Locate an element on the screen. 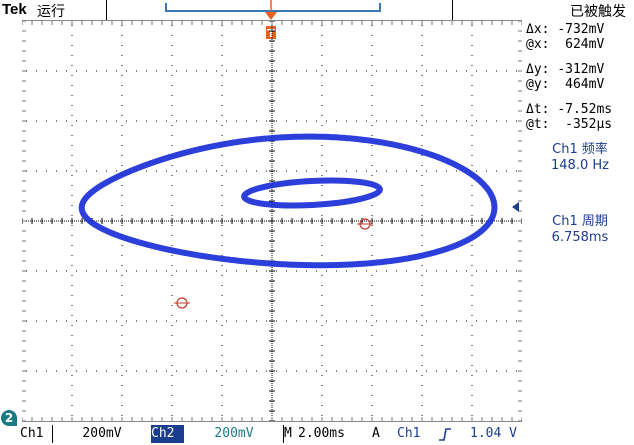 This screenshot has height=445, width=634. trigger-level-marker is located at coordinates (515, 207).